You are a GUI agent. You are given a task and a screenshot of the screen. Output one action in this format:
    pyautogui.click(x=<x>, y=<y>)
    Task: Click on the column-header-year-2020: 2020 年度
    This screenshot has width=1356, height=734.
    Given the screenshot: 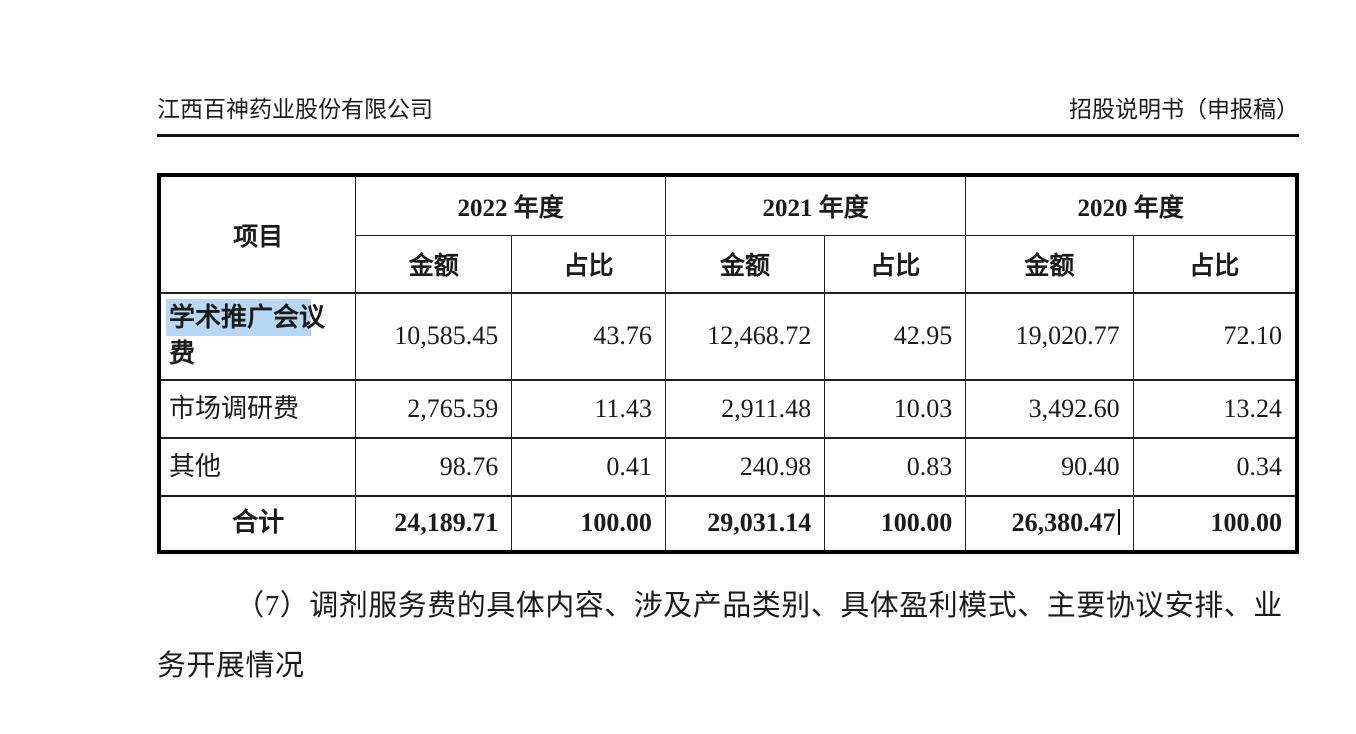 What is the action you would take?
    pyautogui.click(x=1131, y=205)
    